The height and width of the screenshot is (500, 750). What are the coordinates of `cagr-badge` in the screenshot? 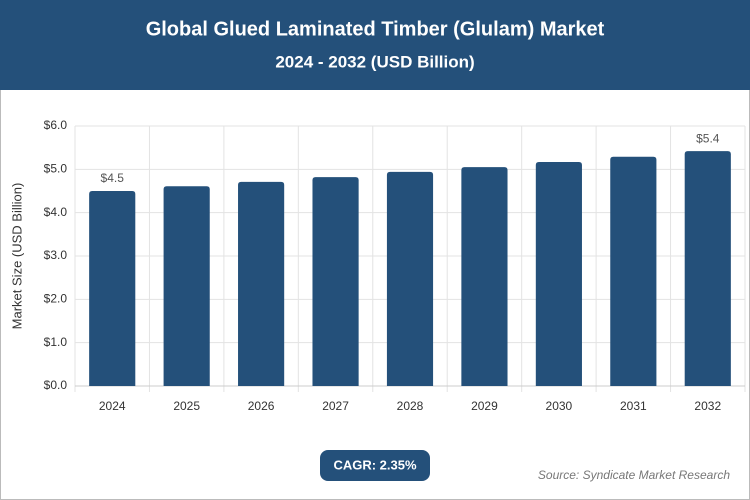 It's located at (375, 465).